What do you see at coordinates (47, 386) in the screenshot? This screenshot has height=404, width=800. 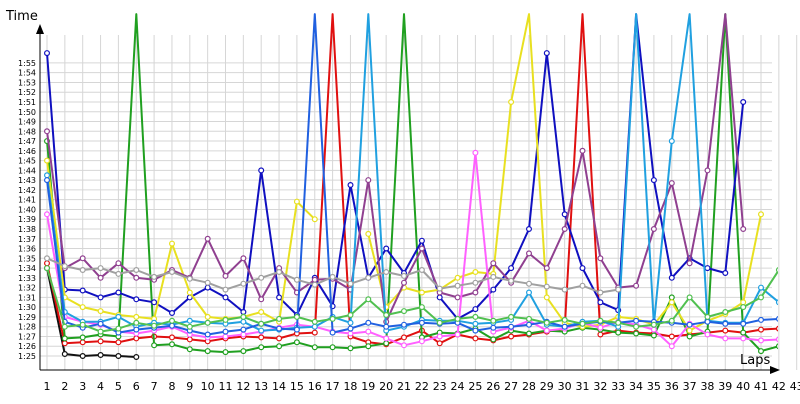 I see `x-tick-label: 1` at bounding box center [47, 386].